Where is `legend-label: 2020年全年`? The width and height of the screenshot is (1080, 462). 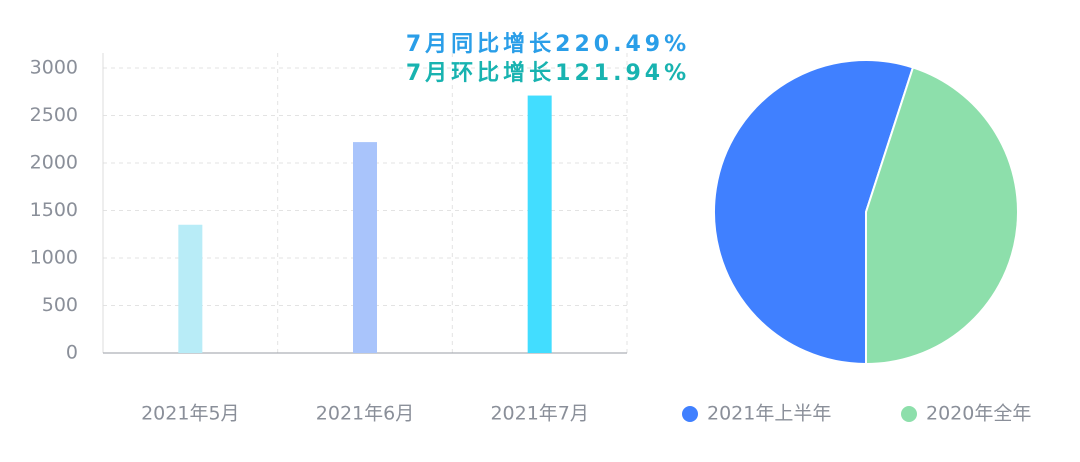
legend-label: 2020年全年 is located at coordinates (978, 414).